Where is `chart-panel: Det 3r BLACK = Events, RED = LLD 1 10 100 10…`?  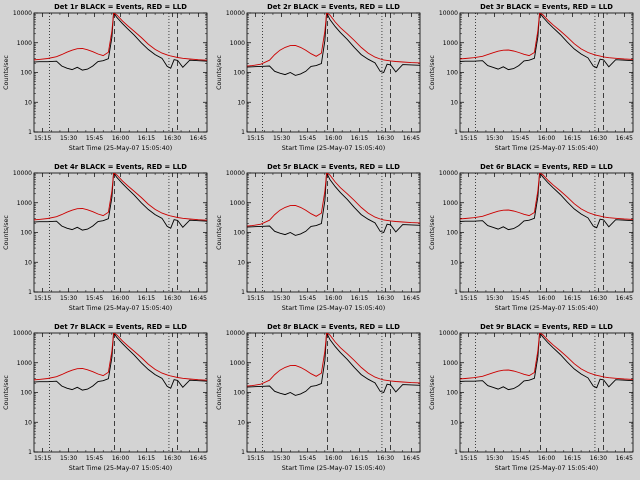 chart-panel: Det 3r BLACK = Events, RED = LLD 1 10 100 10… is located at coordinates (531, 77).